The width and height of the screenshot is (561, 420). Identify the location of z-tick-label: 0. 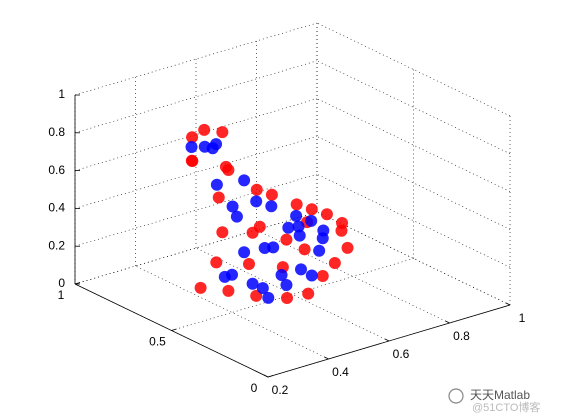
(61, 283).